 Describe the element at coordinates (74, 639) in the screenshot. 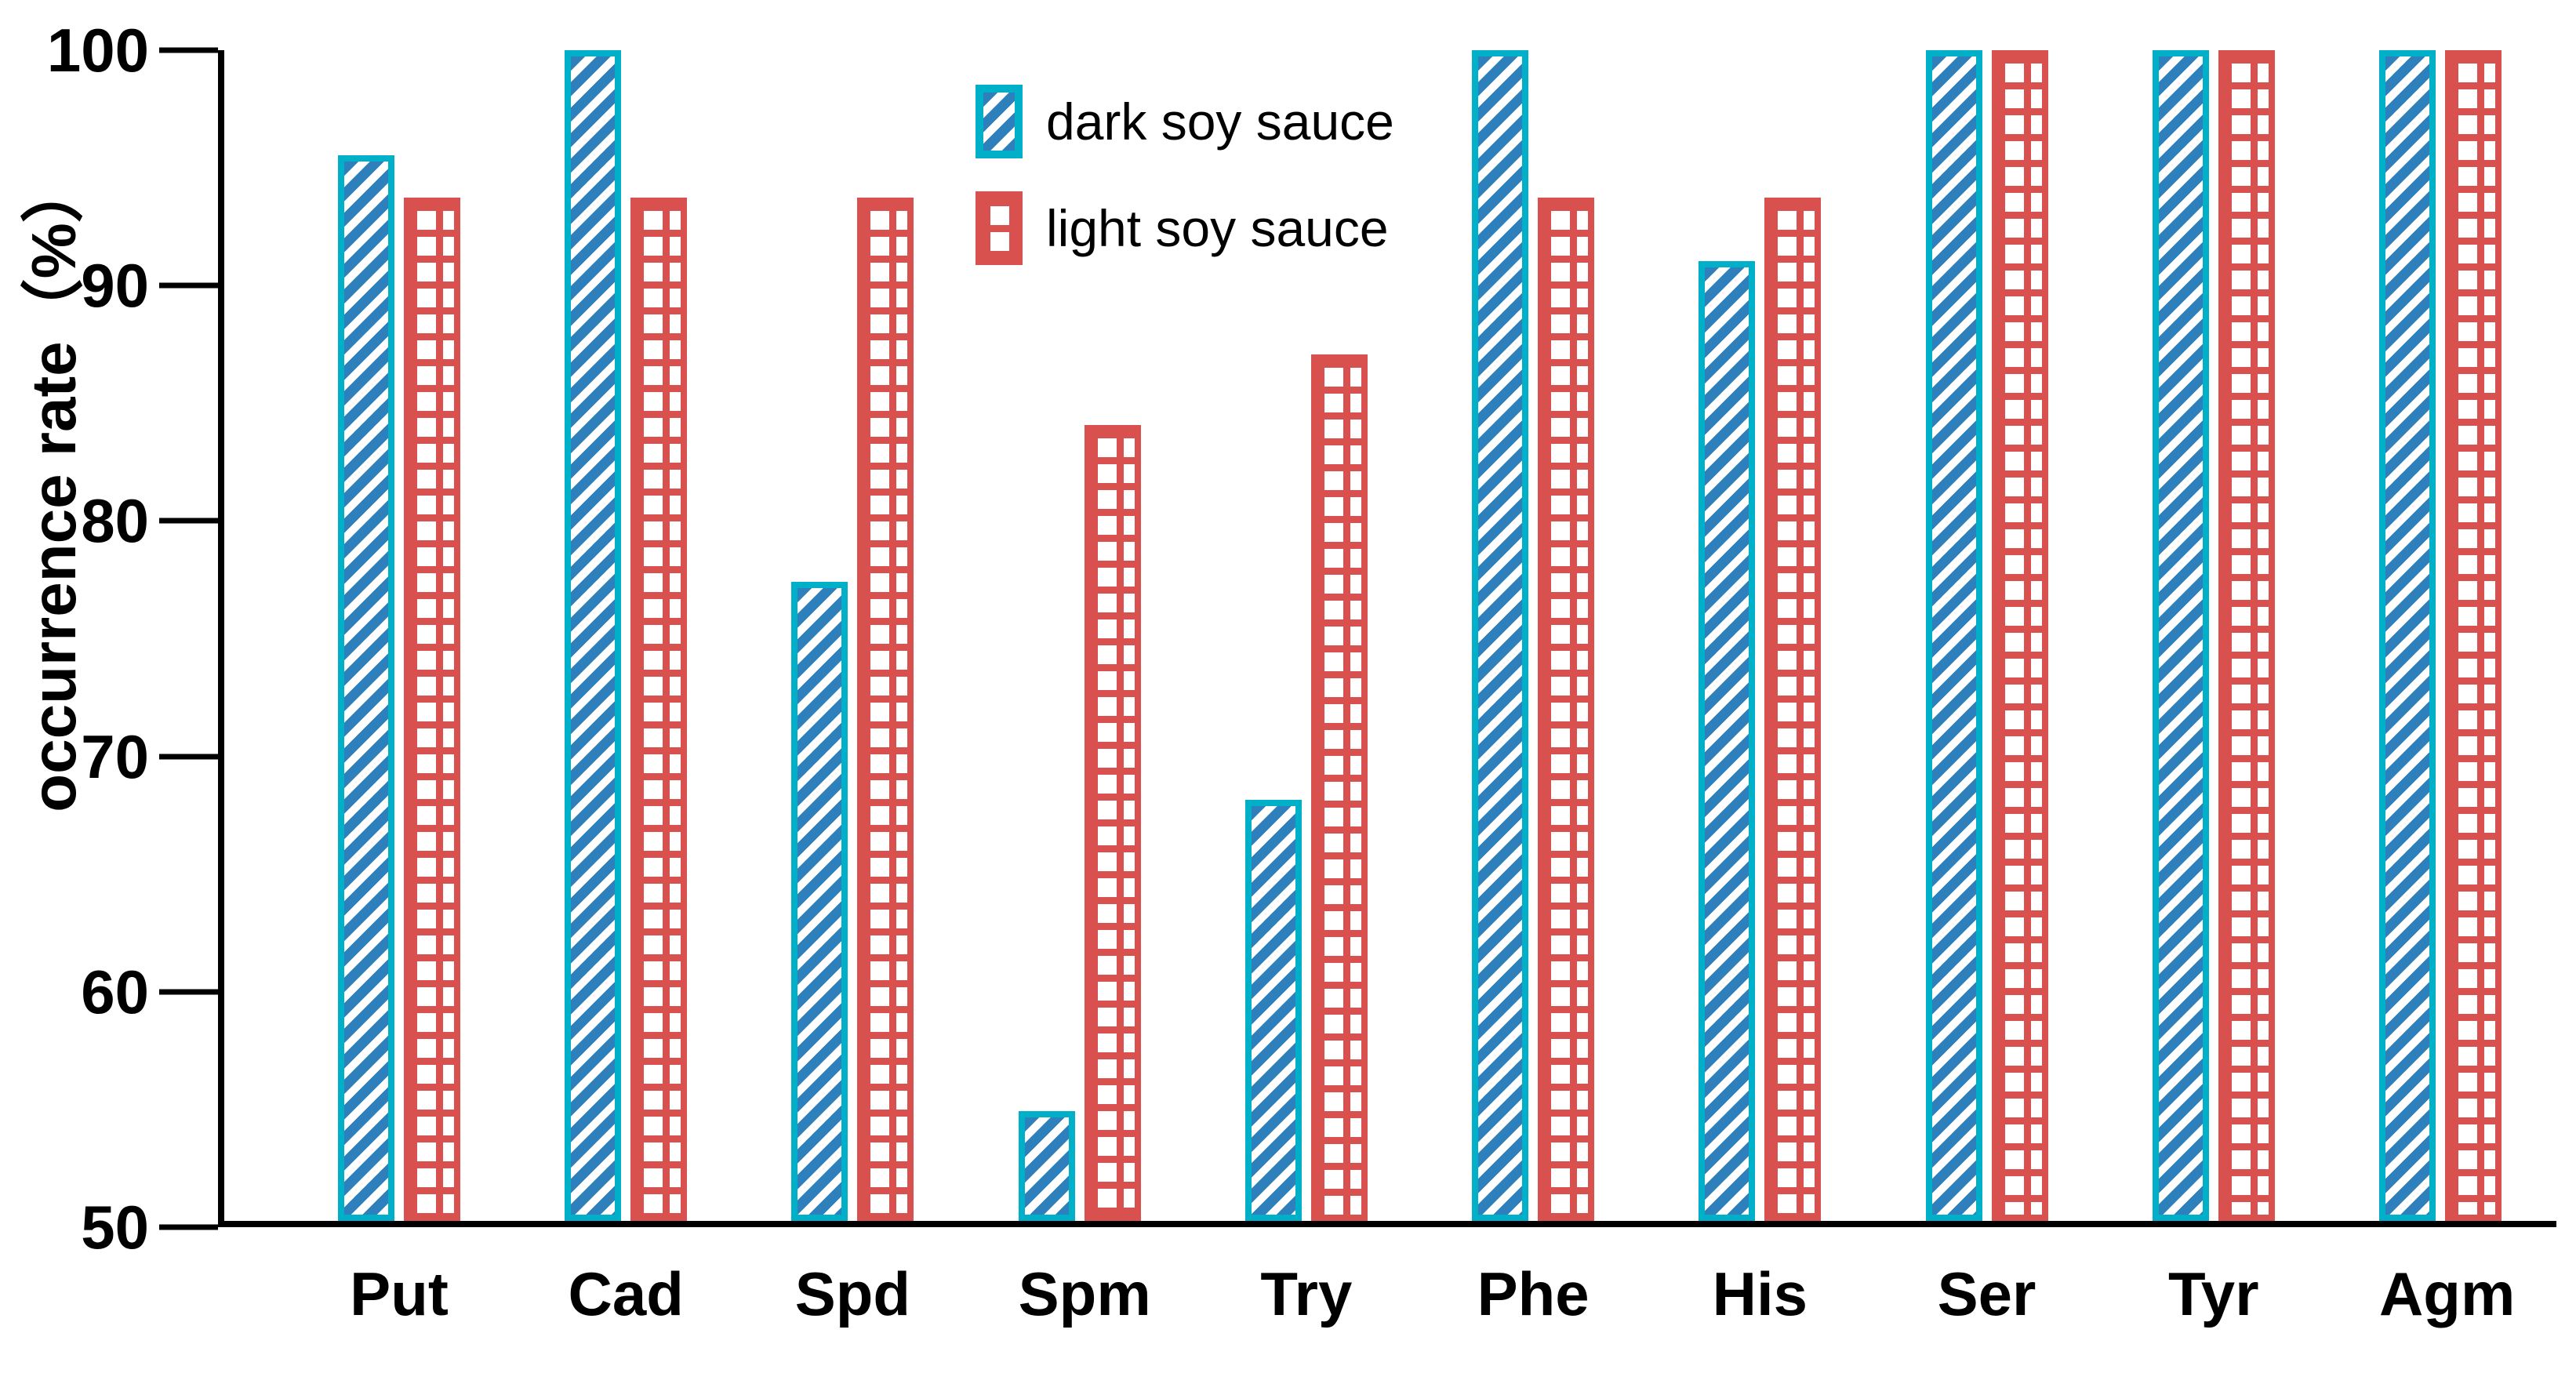

I see `y-axis-labels: 100 90 80 70 60 50` at that location.